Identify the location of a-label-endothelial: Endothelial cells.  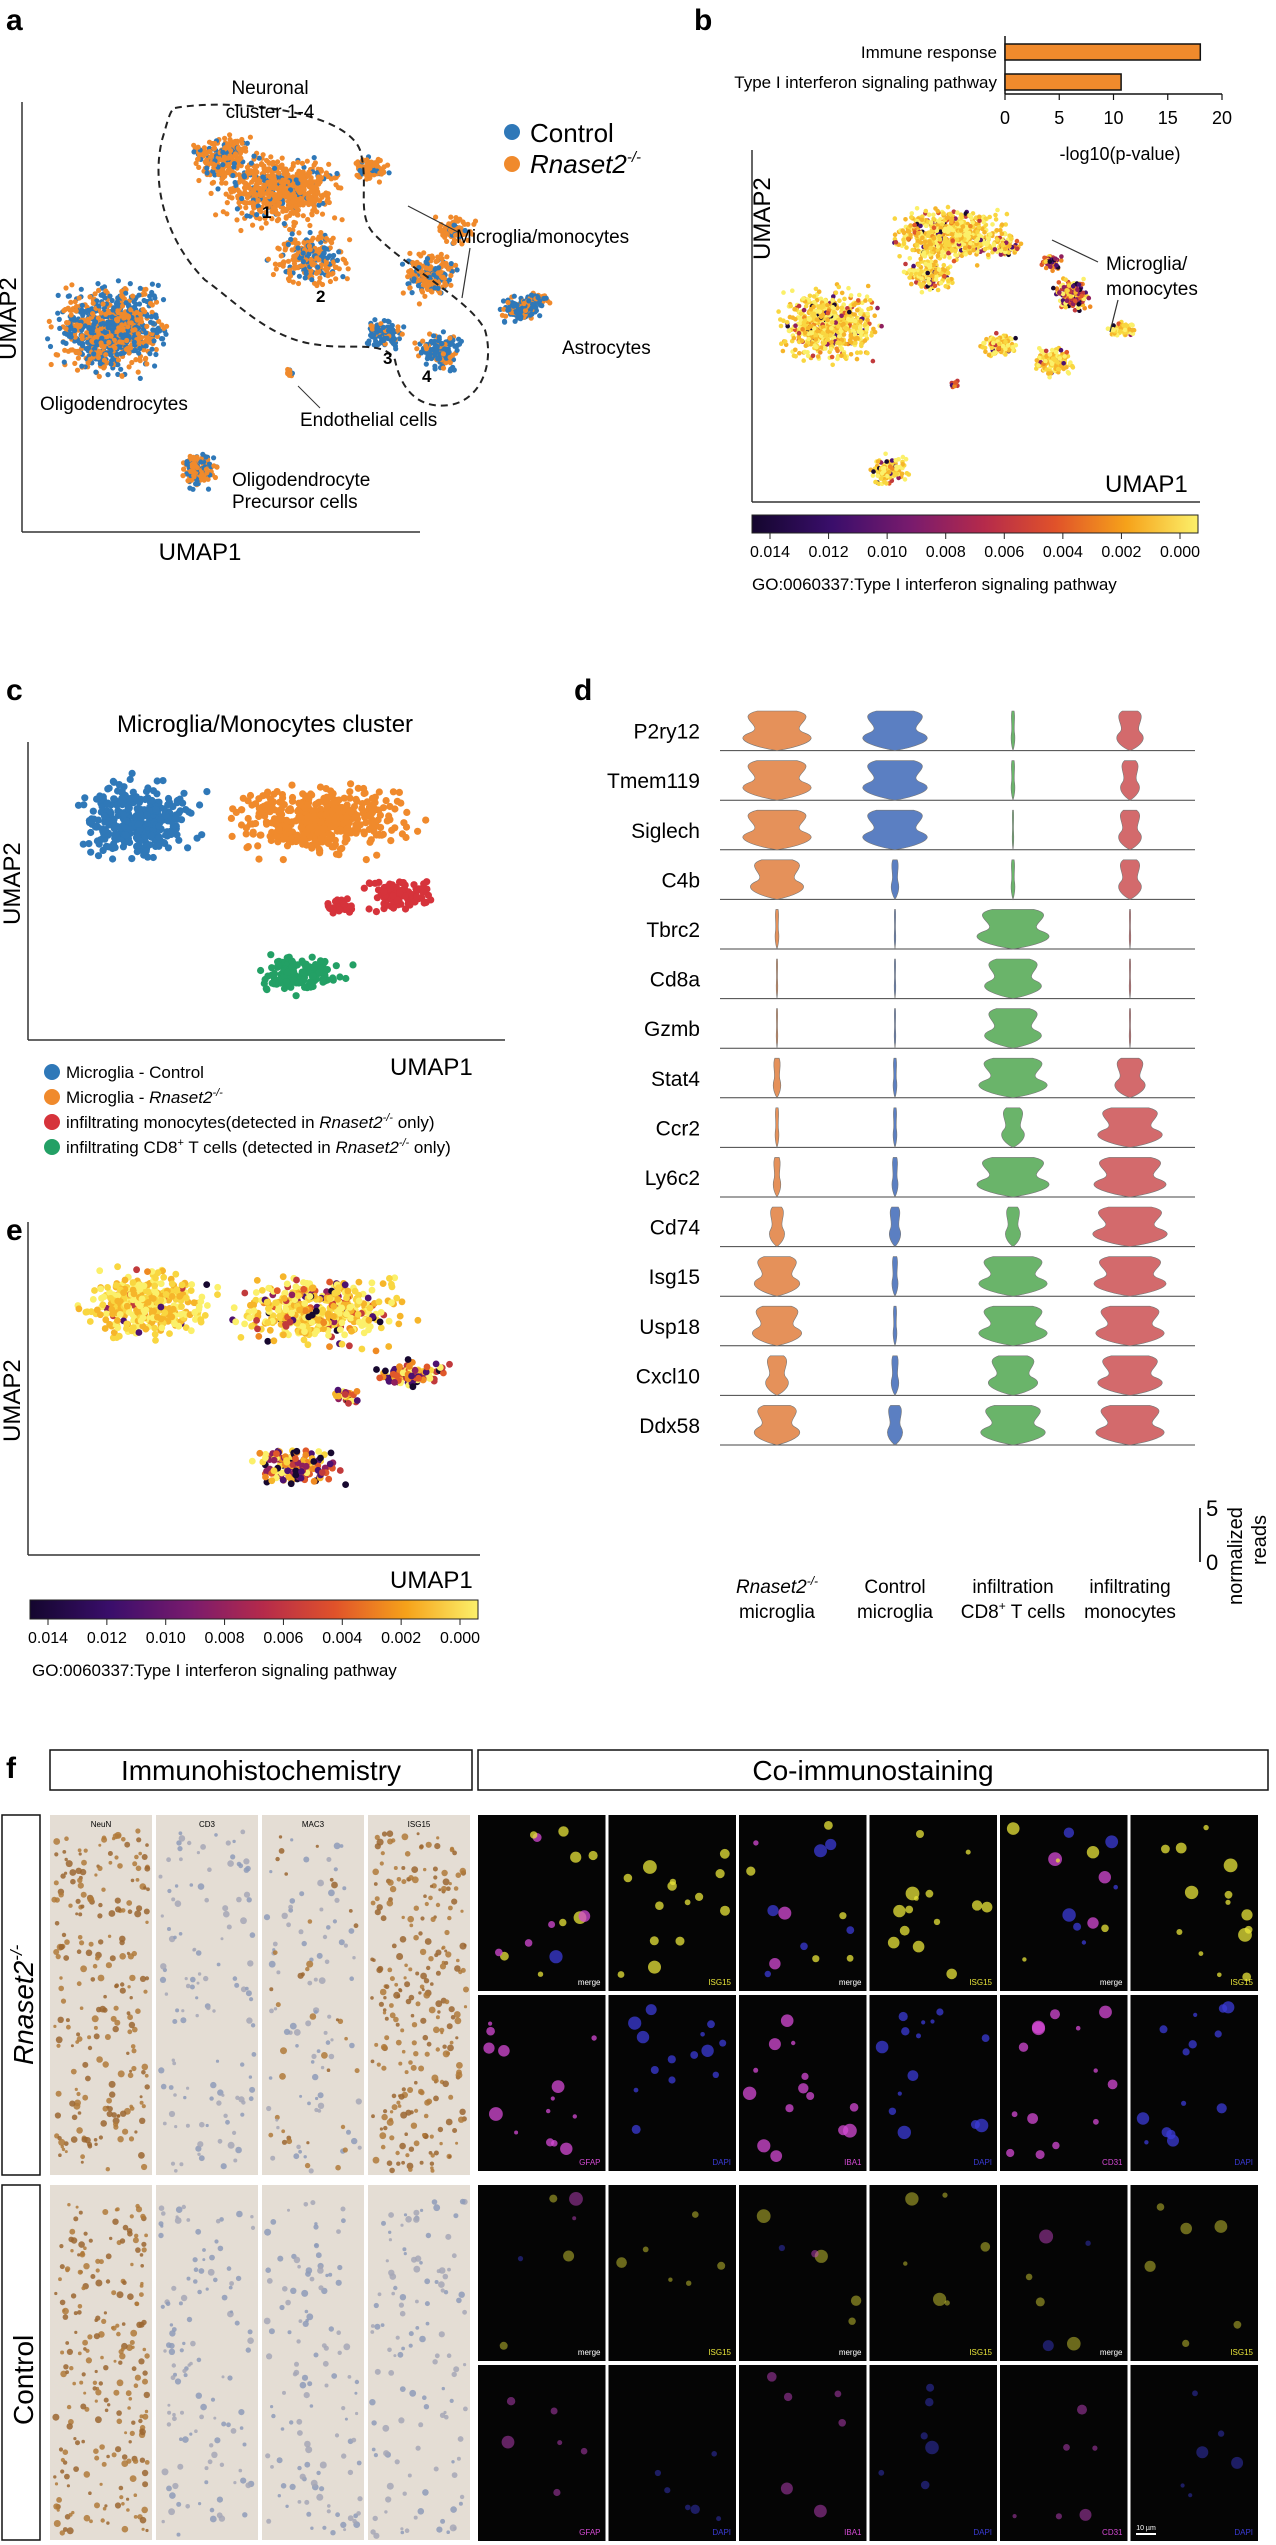
(368, 420).